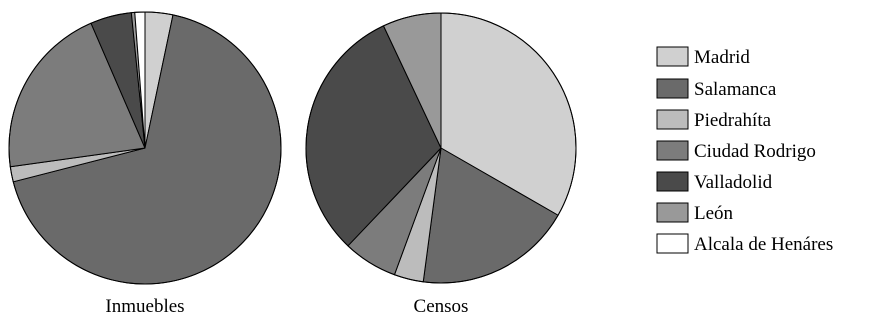 The height and width of the screenshot is (322, 873). Describe the element at coordinates (714, 213) in the screenshot. I see `legend-label-leon: León` at that location.